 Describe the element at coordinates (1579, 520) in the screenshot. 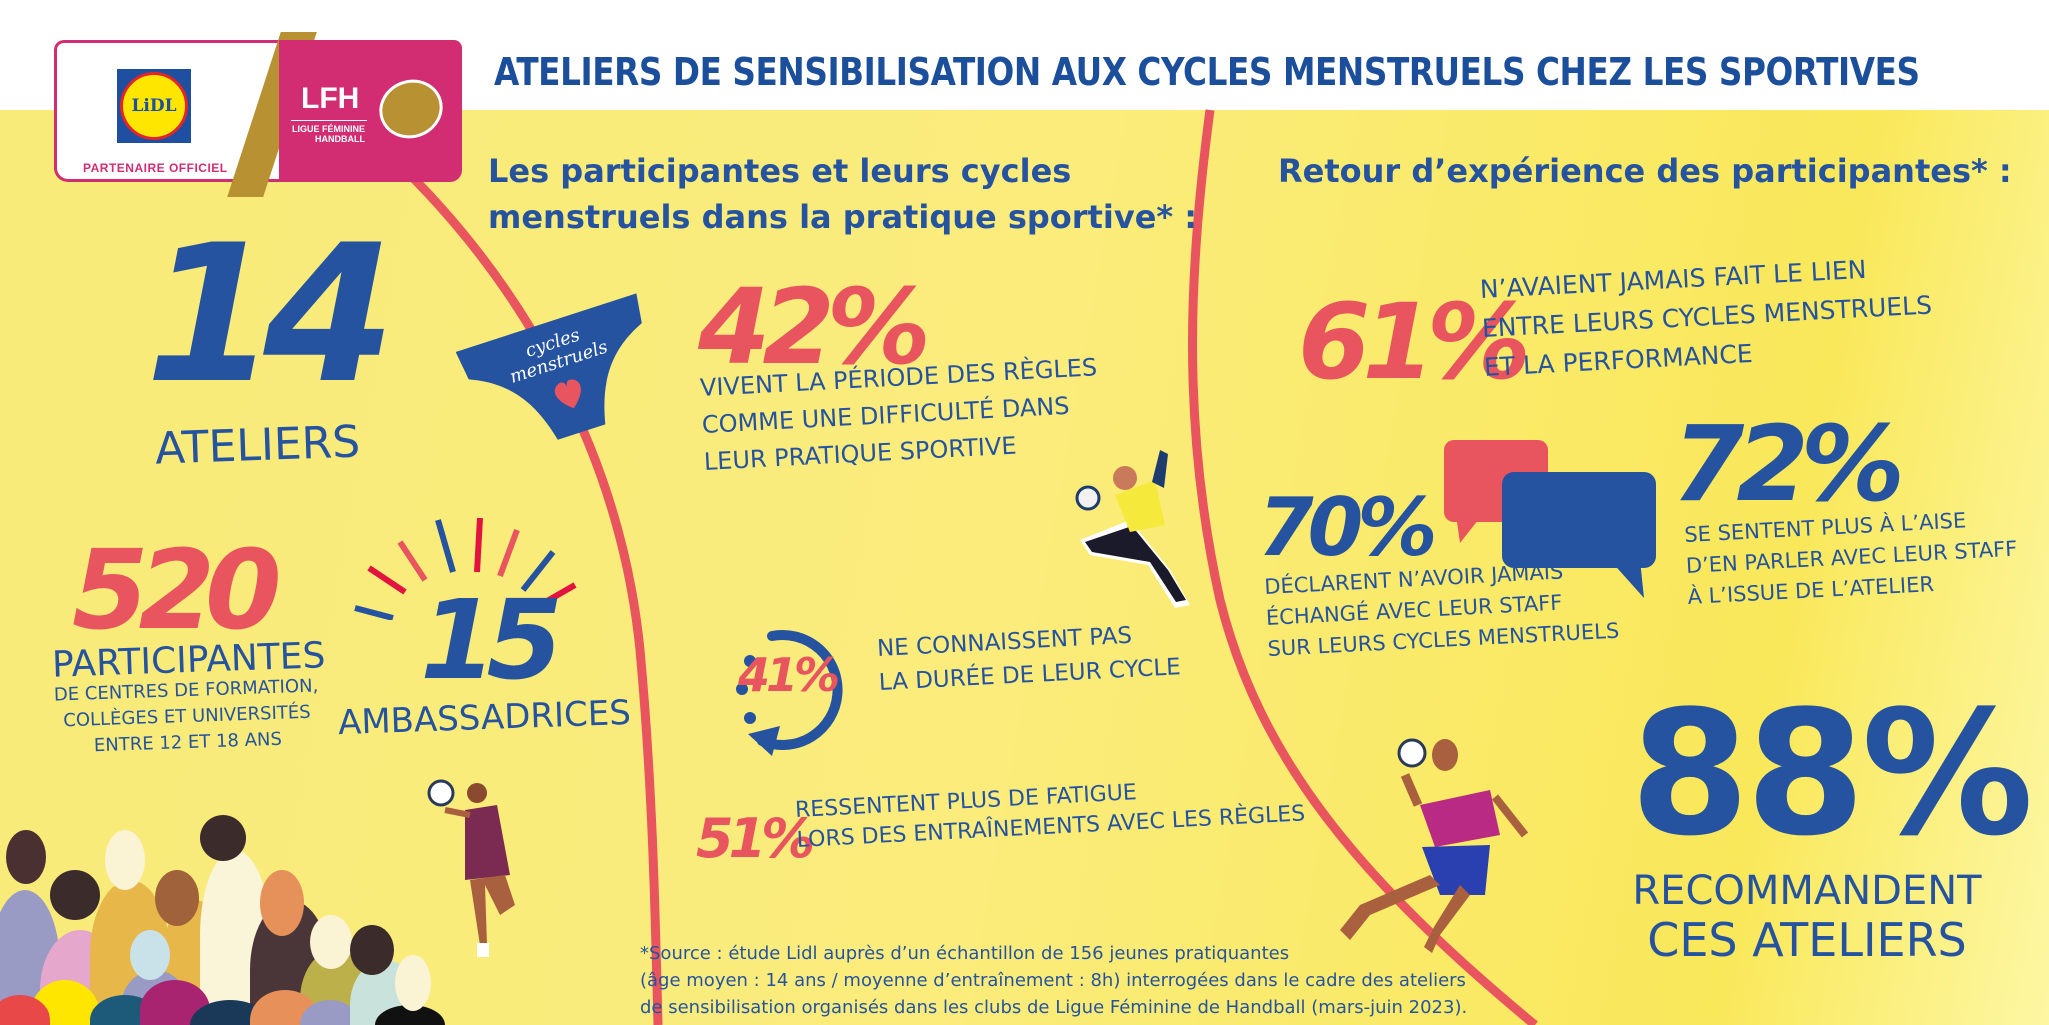

I see `chat-bubble-blue` at that location.